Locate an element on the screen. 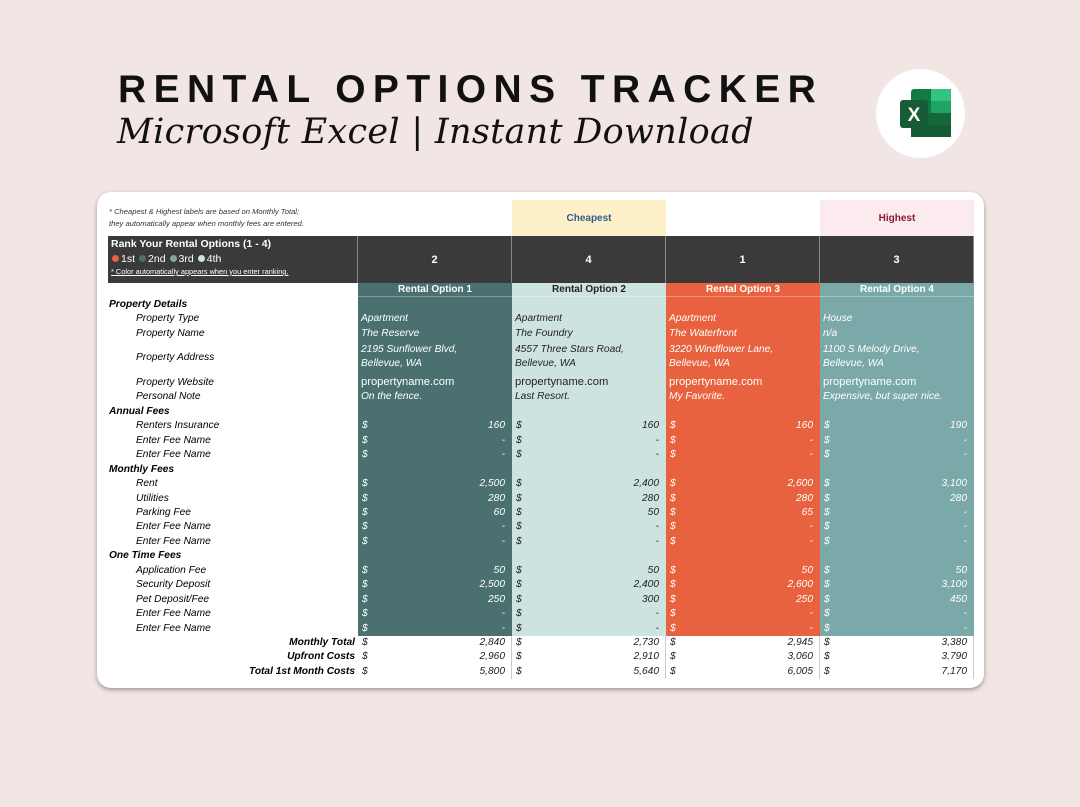  amount-cell: $300 is located at coordinates (589, 600).